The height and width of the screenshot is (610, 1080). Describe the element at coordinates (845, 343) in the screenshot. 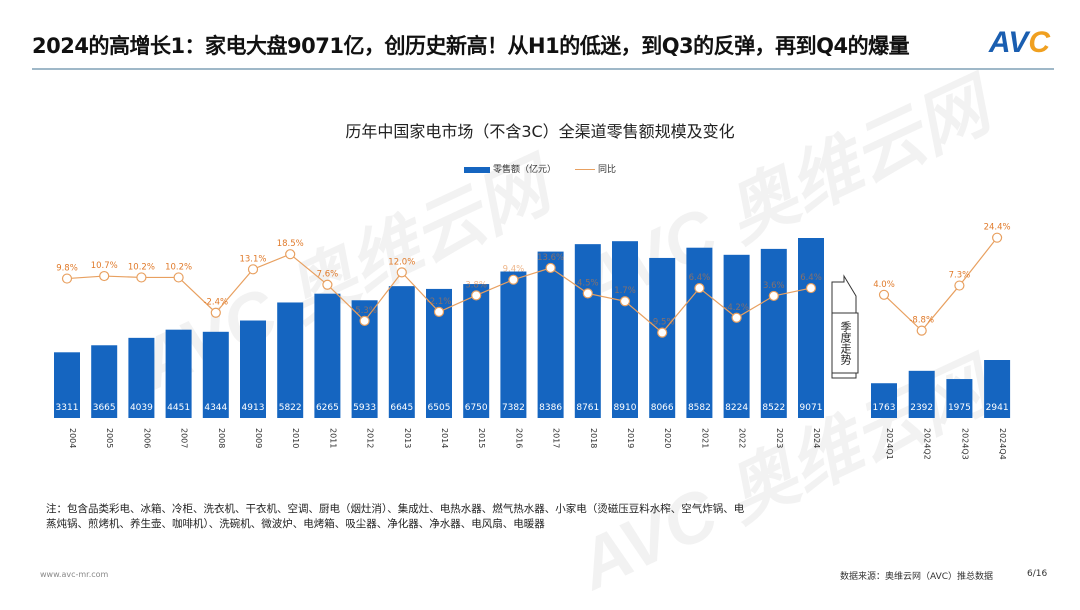

I see `quarter-label-box` at that location.